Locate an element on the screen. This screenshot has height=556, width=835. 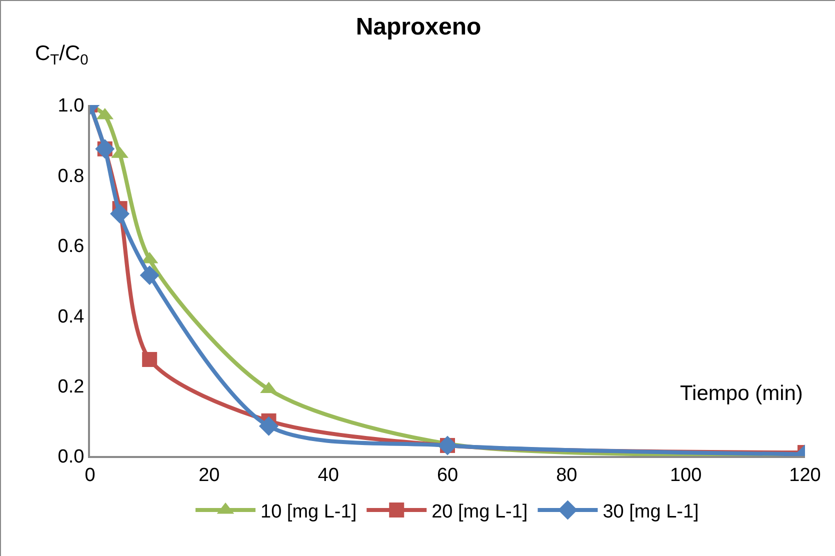
chart-title: Naproxeno is located at coordinates (419, 26).